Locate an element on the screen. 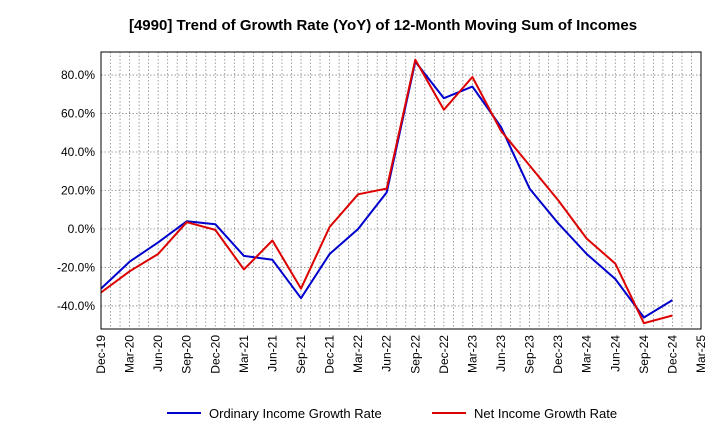  x-tick-label: Mar-25 is located at coordinates (701, 354).